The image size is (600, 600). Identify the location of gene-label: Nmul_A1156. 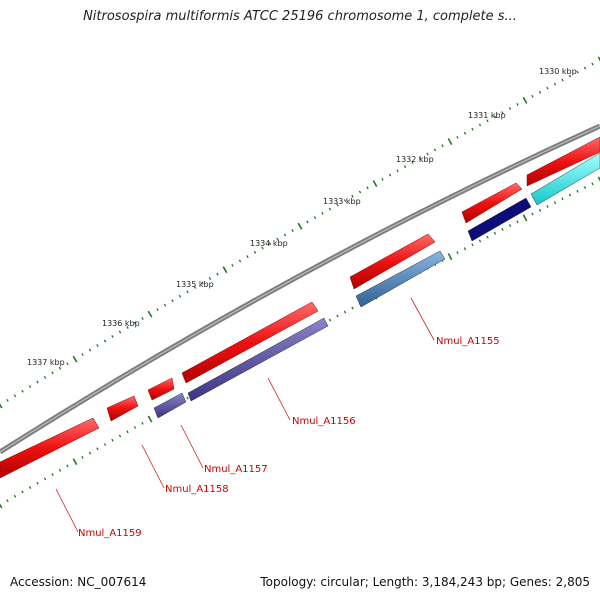
(324, 421).